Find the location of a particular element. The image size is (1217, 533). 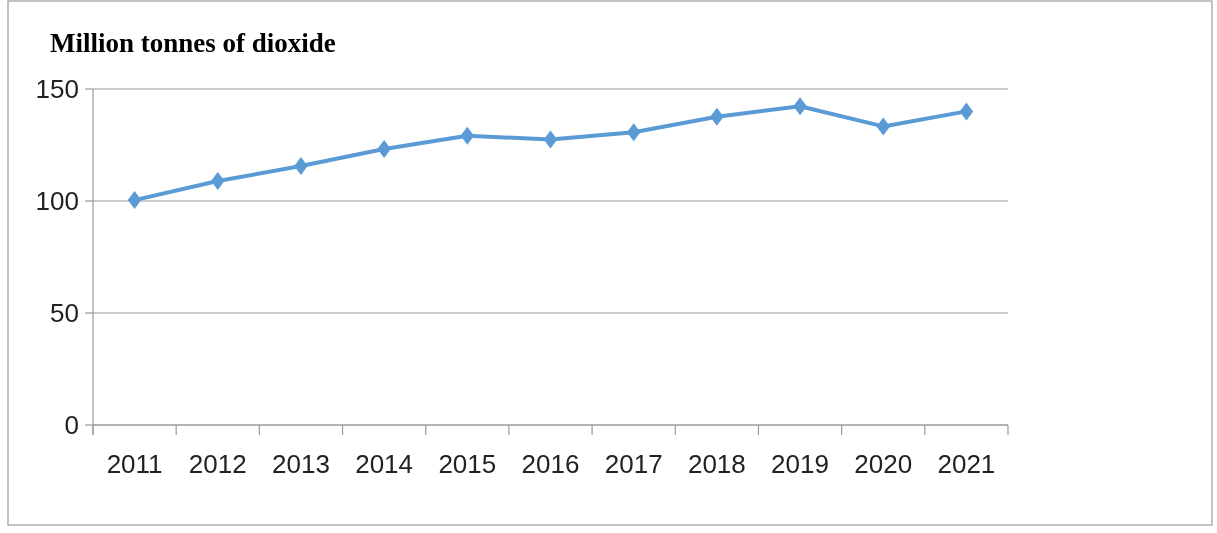

y-tick-label: 50 is located at coordinates (64, 313).